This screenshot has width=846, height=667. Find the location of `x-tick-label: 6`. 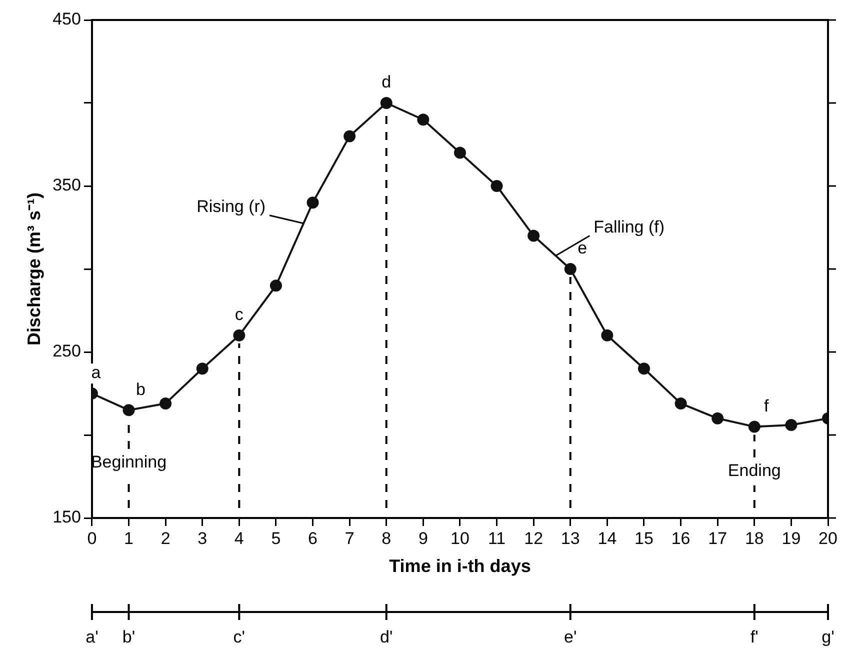

x-tick-label: 6 is located at coordinates (313, 538).